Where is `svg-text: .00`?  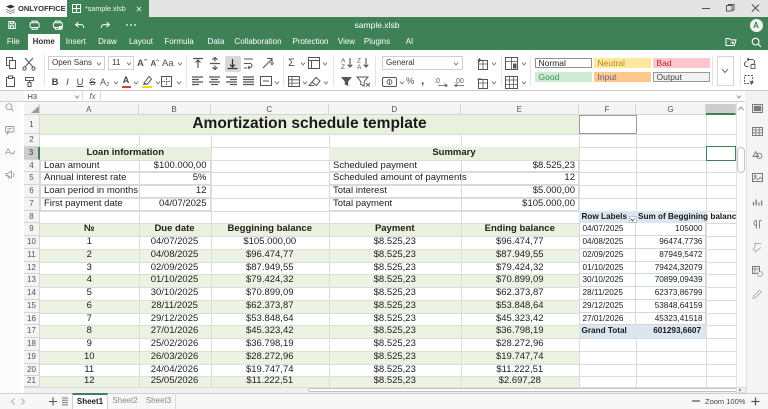
svg-text: .00 is located at coordinates (459, 81).